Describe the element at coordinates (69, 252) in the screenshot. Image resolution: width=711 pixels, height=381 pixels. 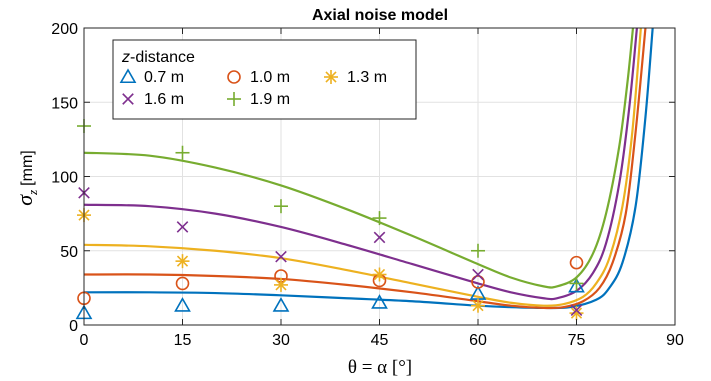
I see `y-tick-label: 50` at that location.